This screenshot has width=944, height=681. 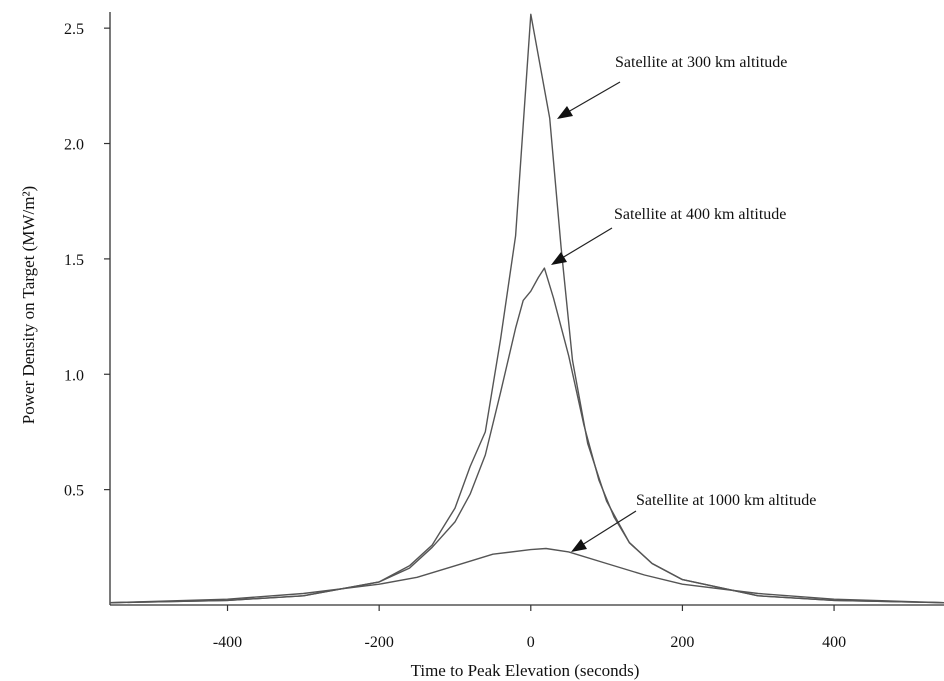 I want to click on series-line-1000km, so click(x=526, y=575).